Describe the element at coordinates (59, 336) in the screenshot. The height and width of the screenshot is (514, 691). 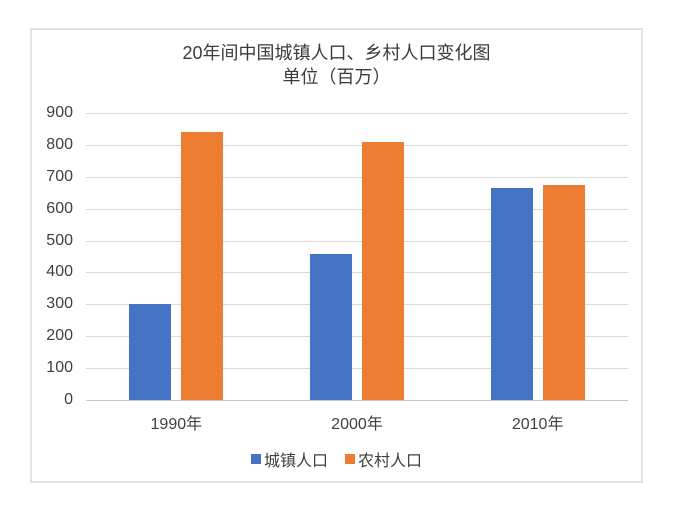
I see `y-axis-tick-label: 200` at that location.